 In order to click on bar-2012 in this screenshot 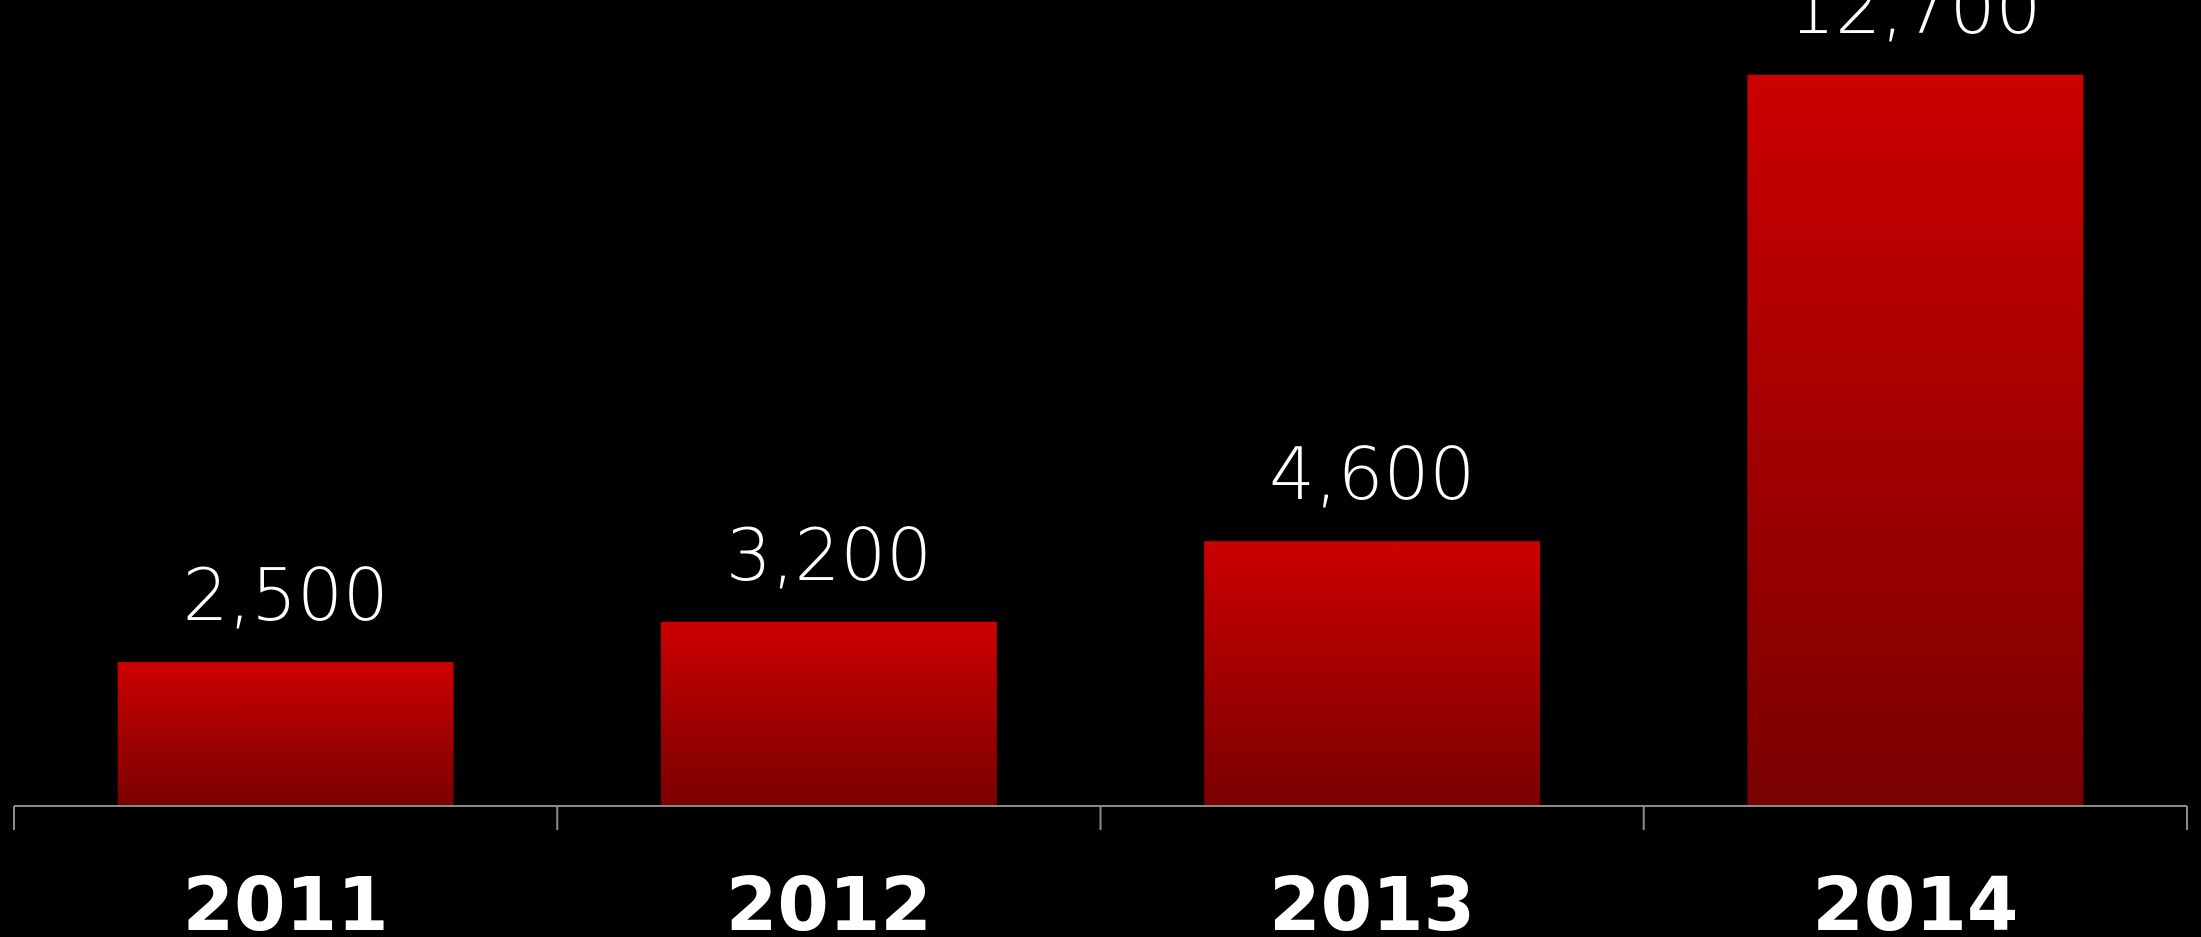, I will do `click(828, 713)`.